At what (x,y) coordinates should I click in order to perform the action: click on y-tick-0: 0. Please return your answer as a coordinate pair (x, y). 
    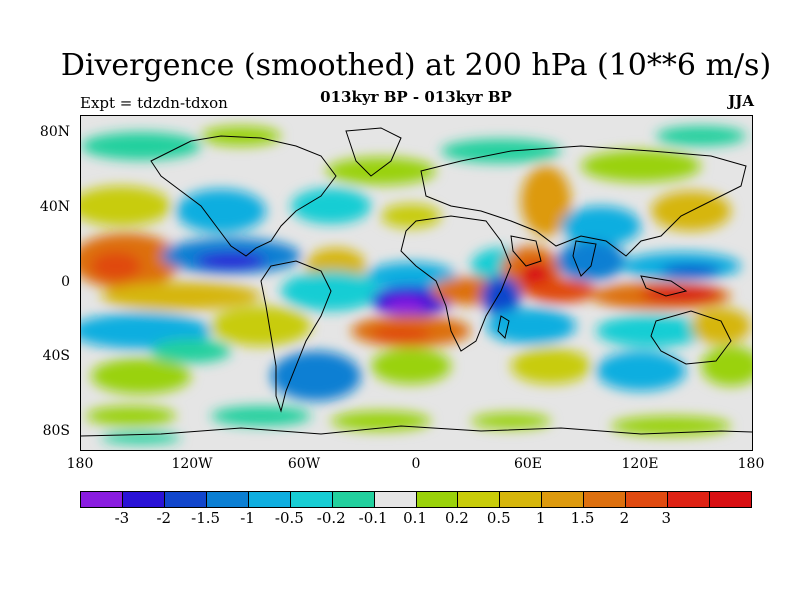
    Looking at the image, I should click on (65, 282).